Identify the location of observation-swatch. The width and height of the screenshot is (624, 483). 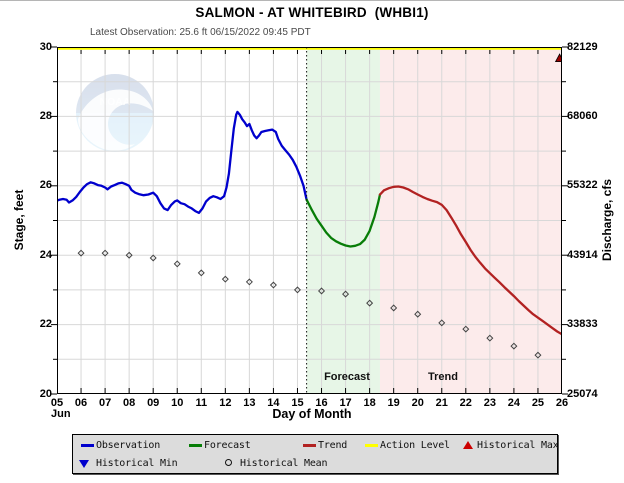
(87, 445).